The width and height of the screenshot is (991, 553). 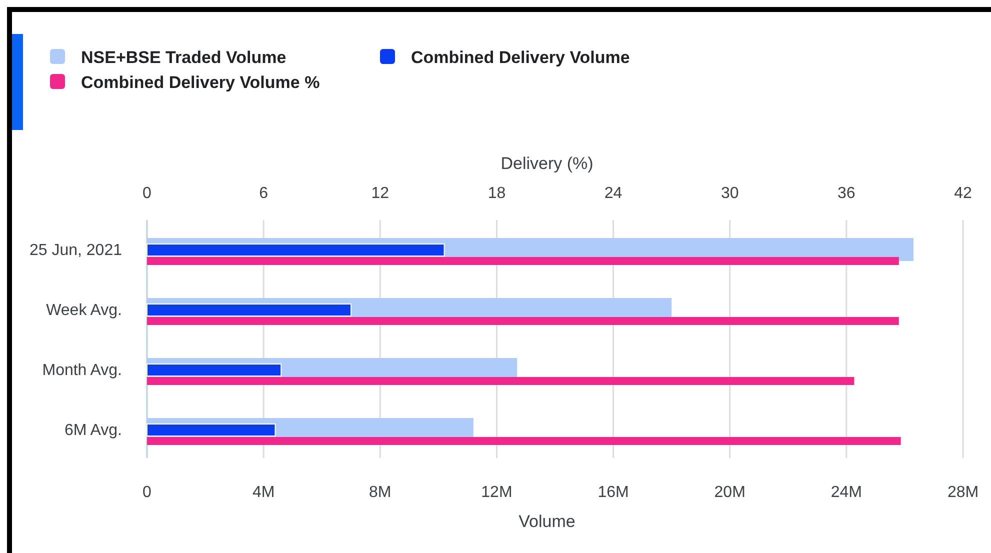 I want to click on x-tick-label: 8M, so click(x=380, y=492).